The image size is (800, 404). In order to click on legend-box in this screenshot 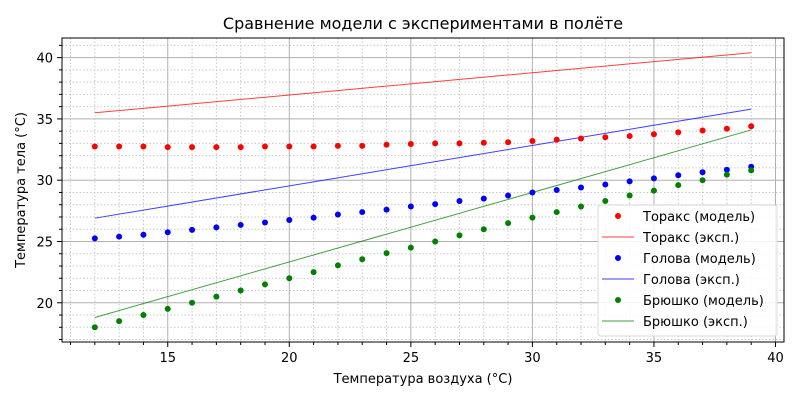, I will do `click(687, 270)`.